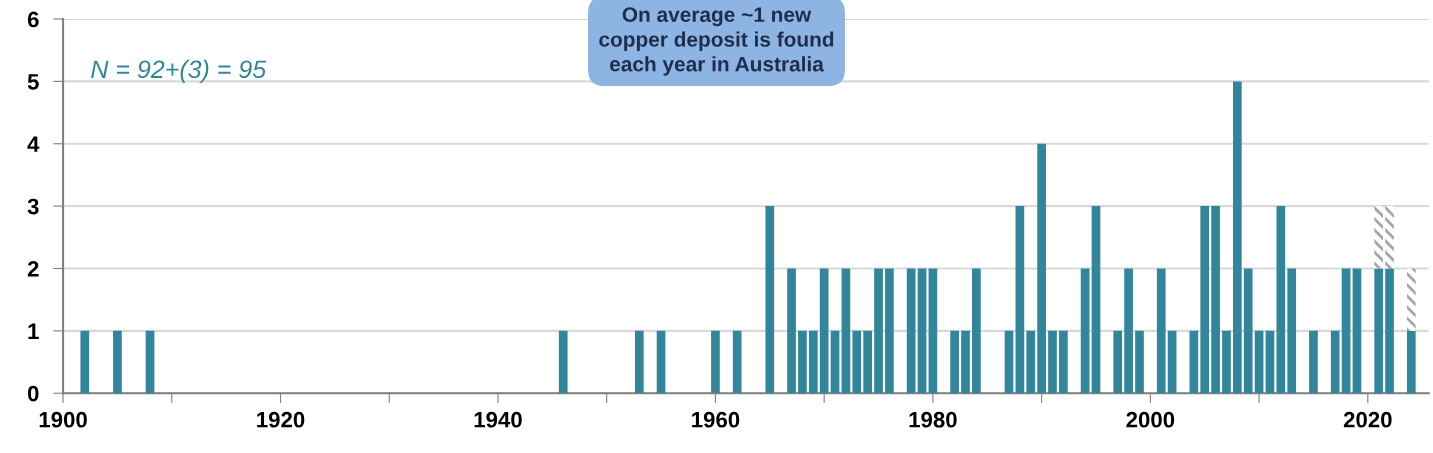 The height and width of the screenshot is (453, 1433). I want to click on y-tick-label: 4, so click(33, 144).